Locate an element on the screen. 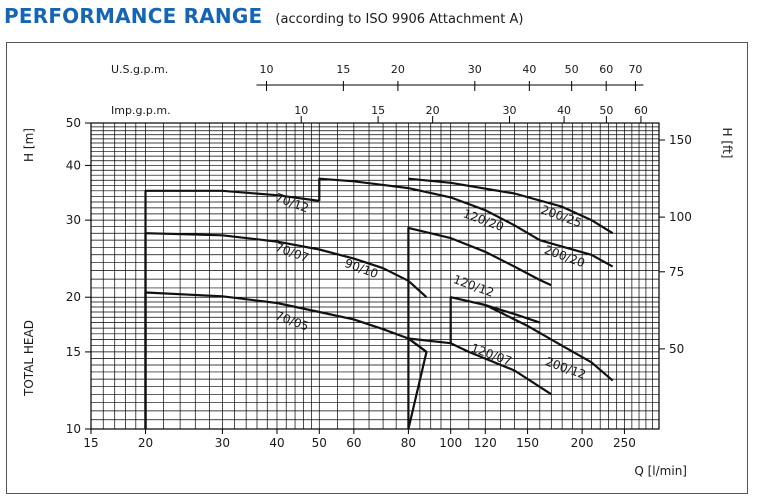 The width and height of the screenshot is (759, 502). y-tick-label: 50 is located at coordinates (73, 123).